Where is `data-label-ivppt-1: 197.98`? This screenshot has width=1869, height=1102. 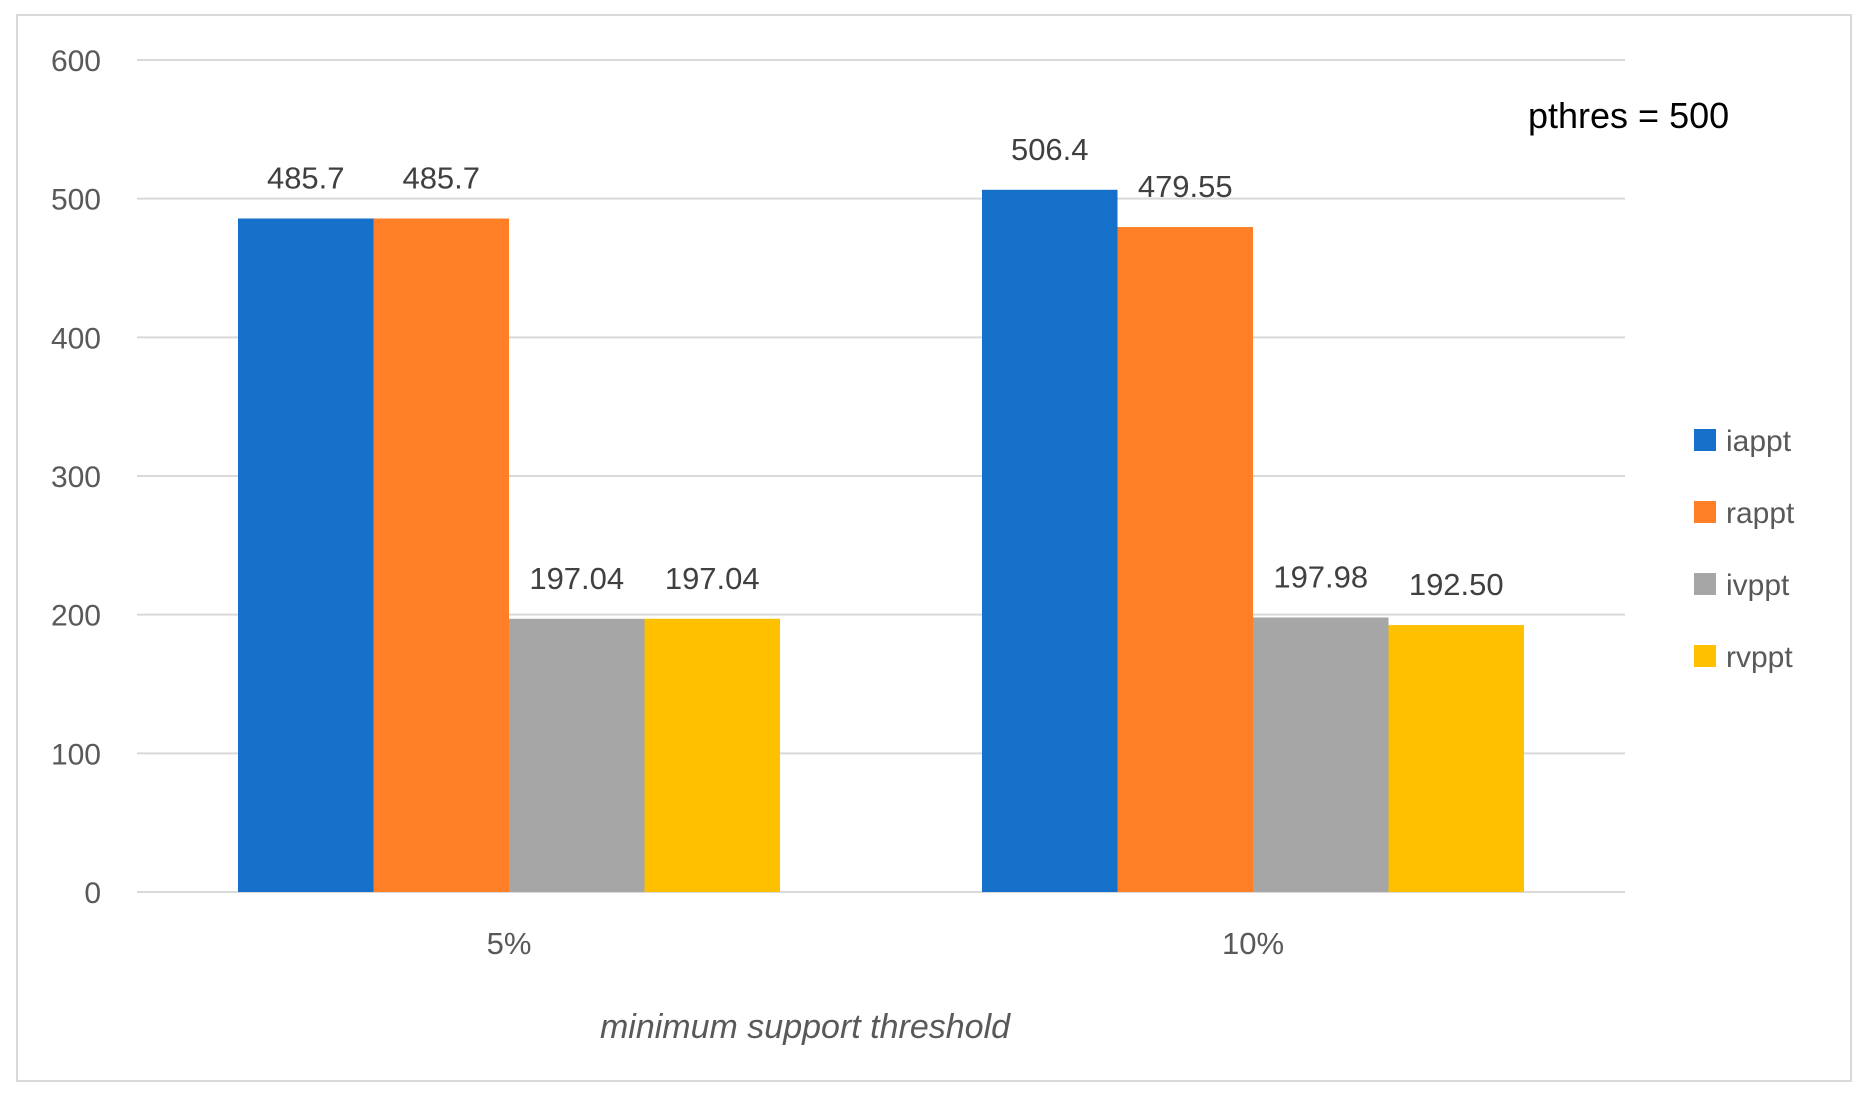
data-label-ivppt-1: 197.98 is located at coordinates (1320, 576).